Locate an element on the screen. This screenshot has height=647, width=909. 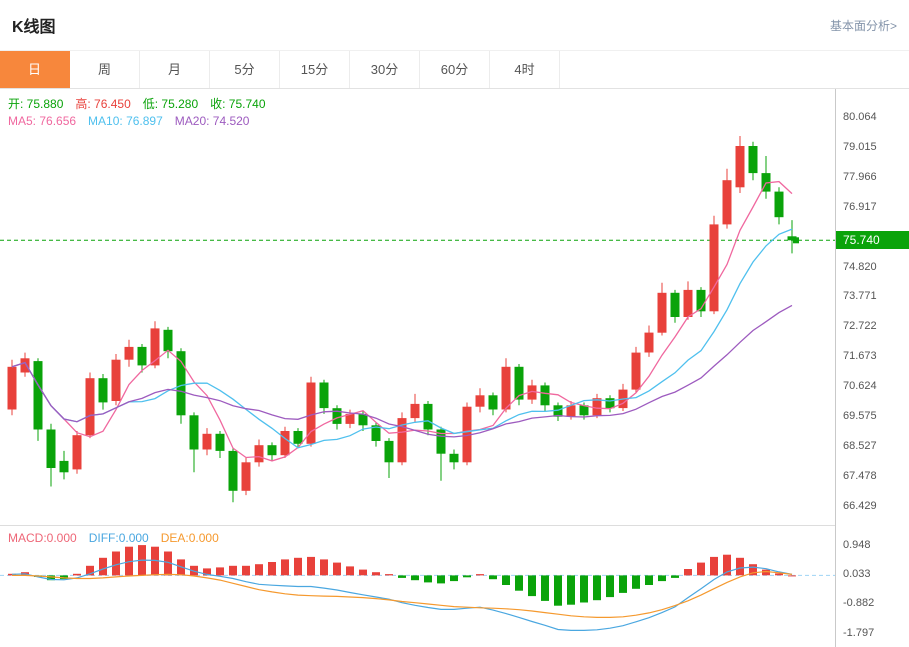
info-open: 开: 75.880 is located at coordinates (36, 104).